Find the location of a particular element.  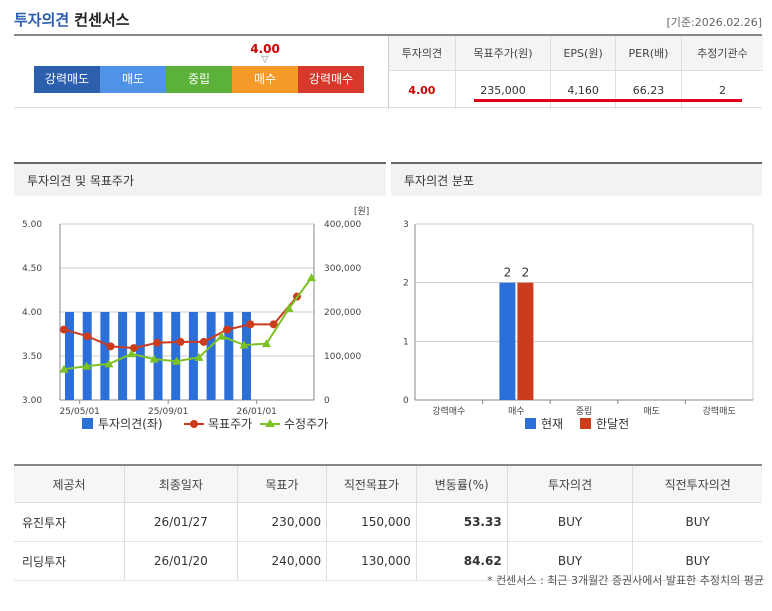

table-row: 유진투자 26/01/27 230,000 150,000 53.33 BUY BUY is located at coordinates (388, 522).